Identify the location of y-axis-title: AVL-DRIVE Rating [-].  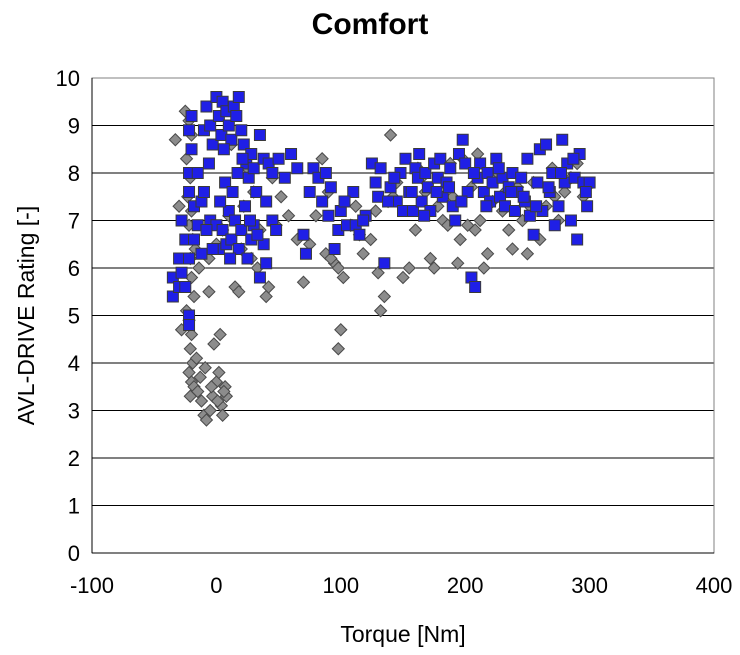
(26, 315).